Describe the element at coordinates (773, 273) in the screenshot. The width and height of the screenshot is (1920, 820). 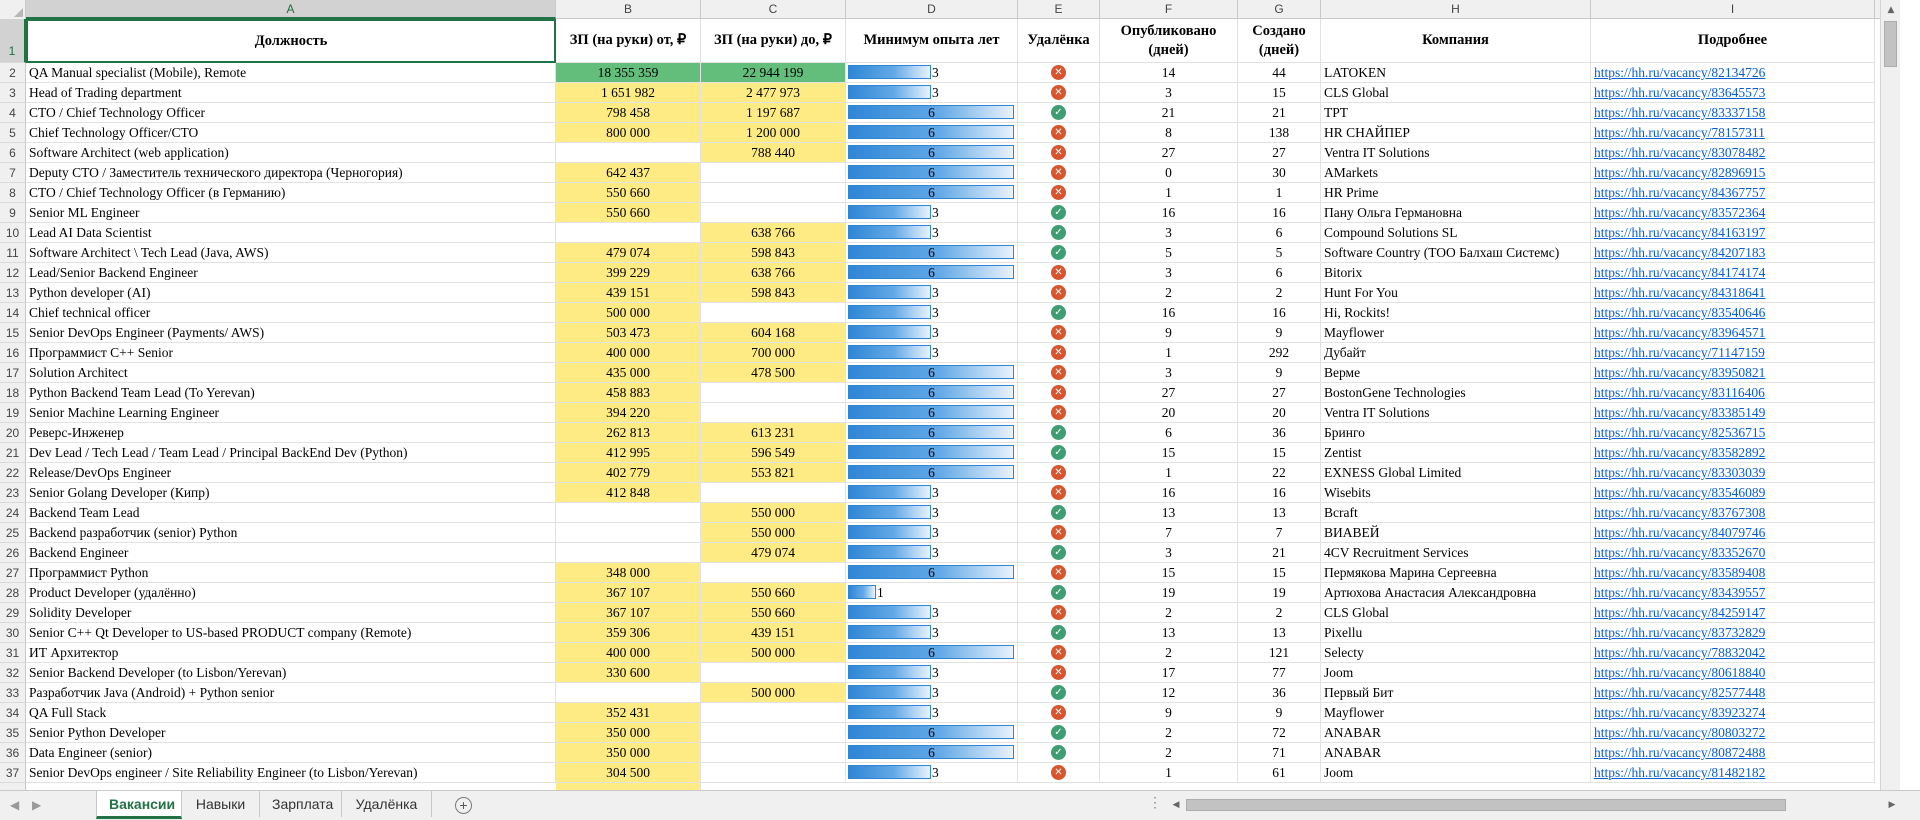
I see `salary-to-cell: 638 766` at that location.